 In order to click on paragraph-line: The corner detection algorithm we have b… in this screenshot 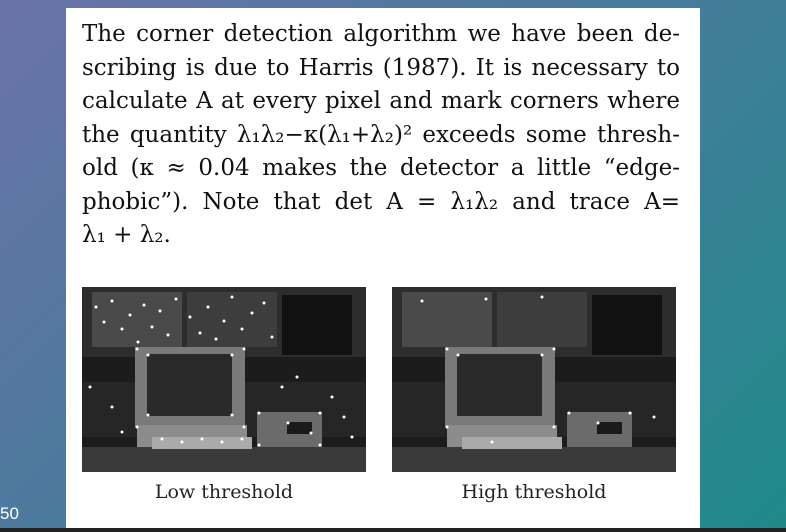, I will do `click(381, 34)`.